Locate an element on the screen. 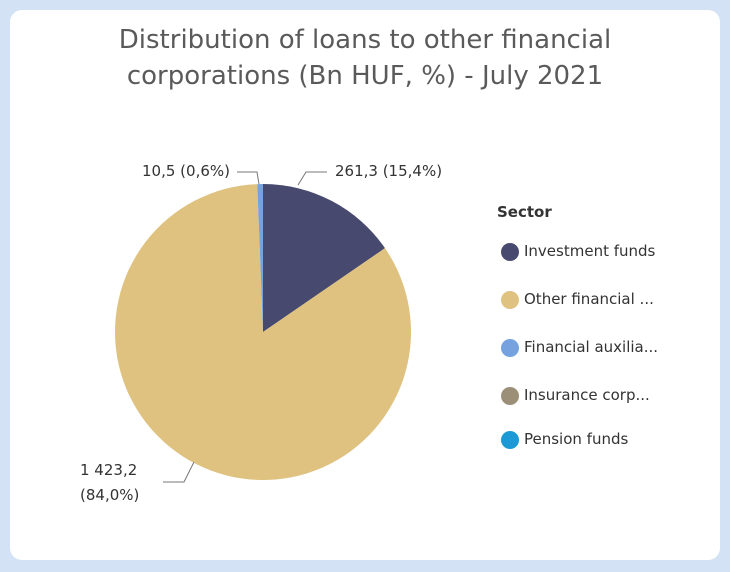 This screenshot has width=730, height=572. legend-title: Sector is located at coordinates (524, 212).